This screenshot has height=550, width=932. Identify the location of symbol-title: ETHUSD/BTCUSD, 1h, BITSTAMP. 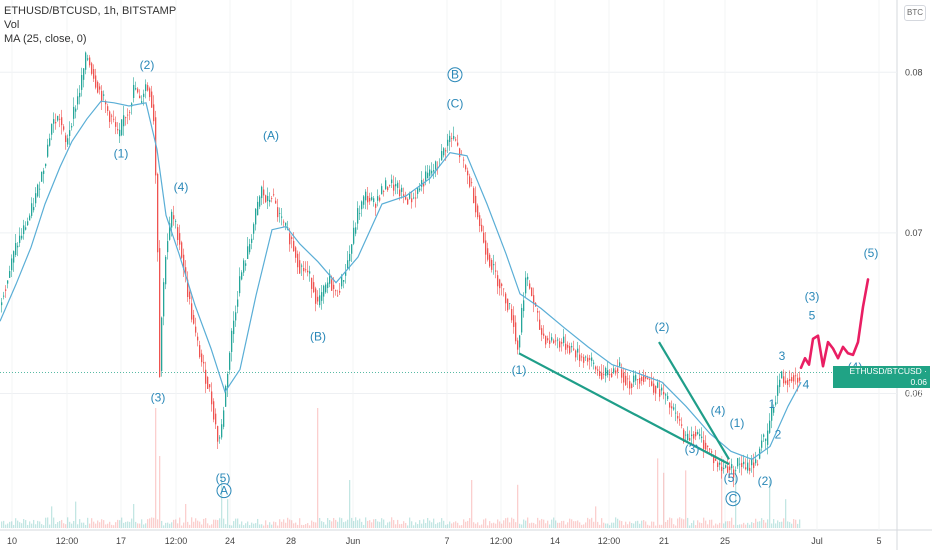
(90, 11).